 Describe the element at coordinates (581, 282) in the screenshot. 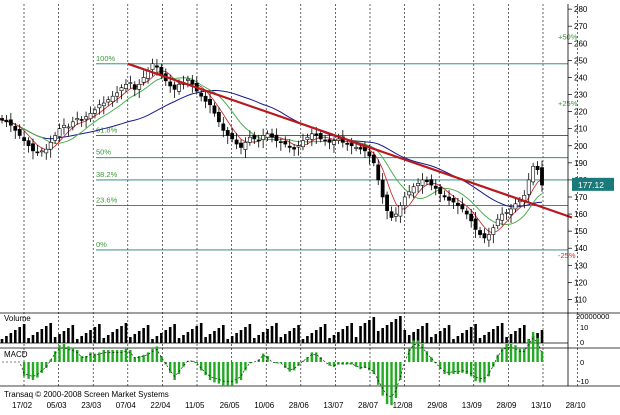

I see `price-tick-label: 120` at that location.